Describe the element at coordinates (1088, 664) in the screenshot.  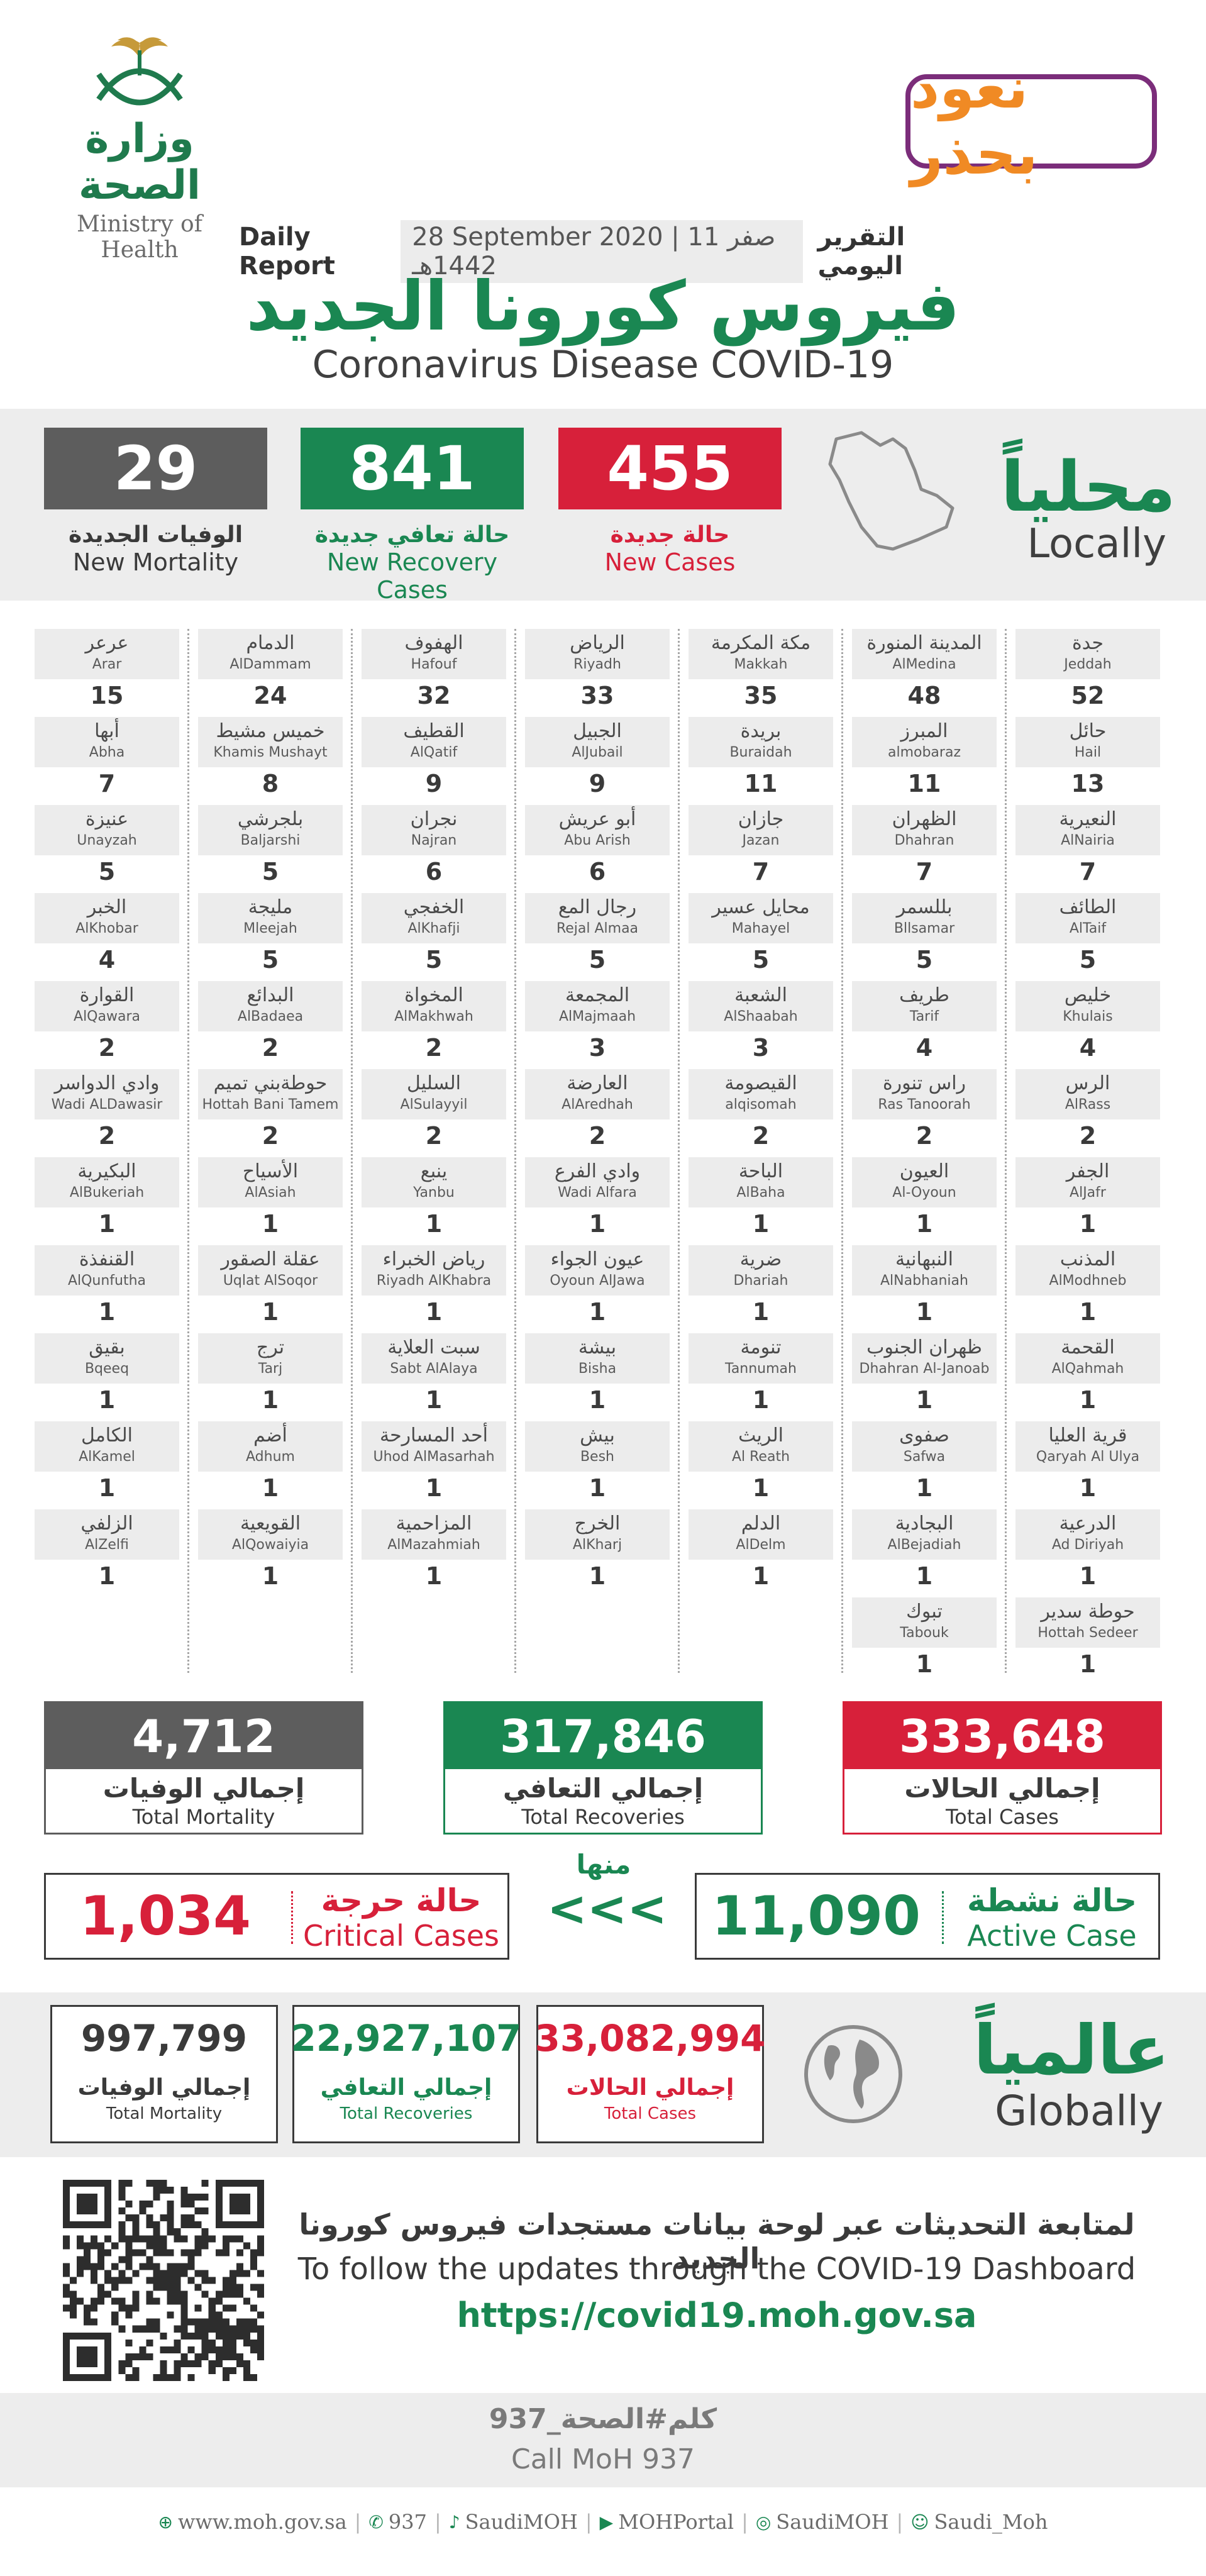
I see `city-name-english: Jeddah` at that location.